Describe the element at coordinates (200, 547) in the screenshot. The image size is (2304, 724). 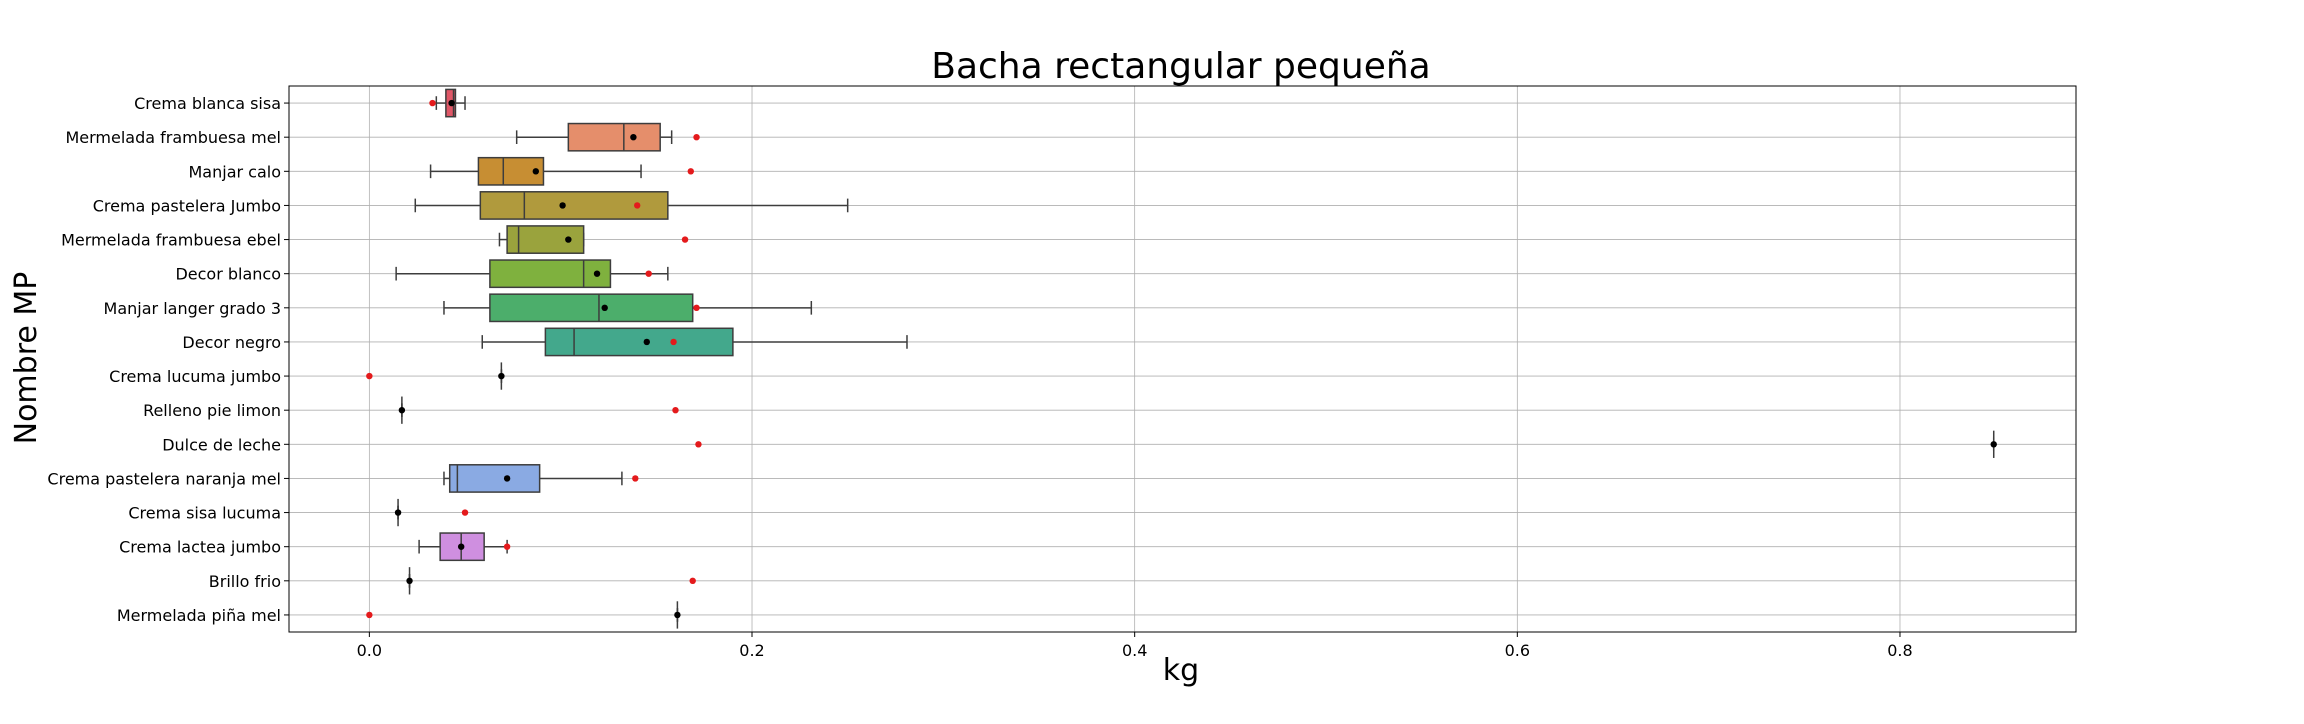
I see `y-tick-label: Crema lactea jumbo` at that location.